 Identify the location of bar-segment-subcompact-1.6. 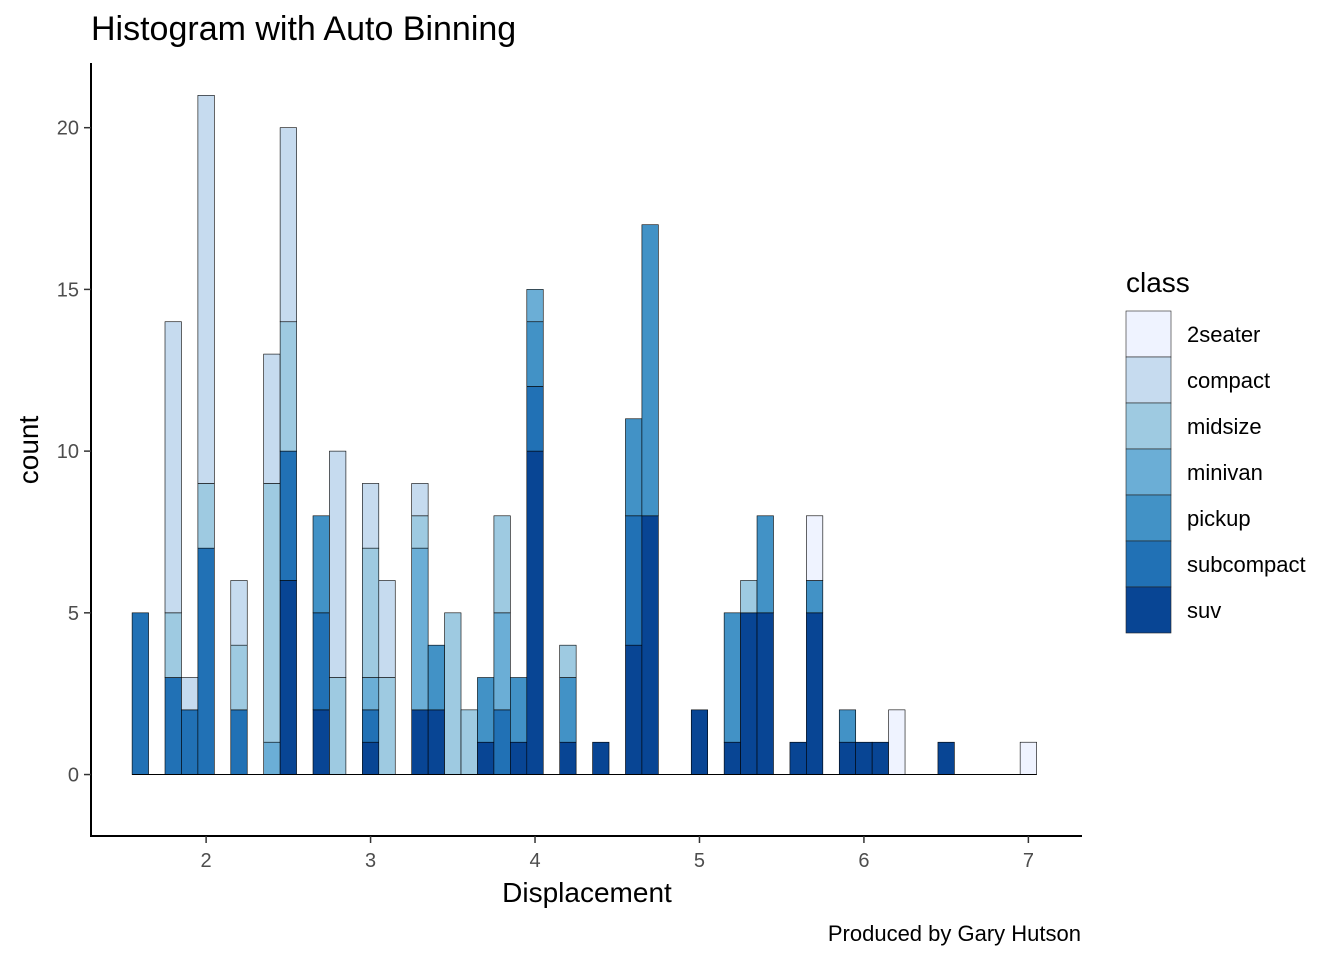
(140, 693).